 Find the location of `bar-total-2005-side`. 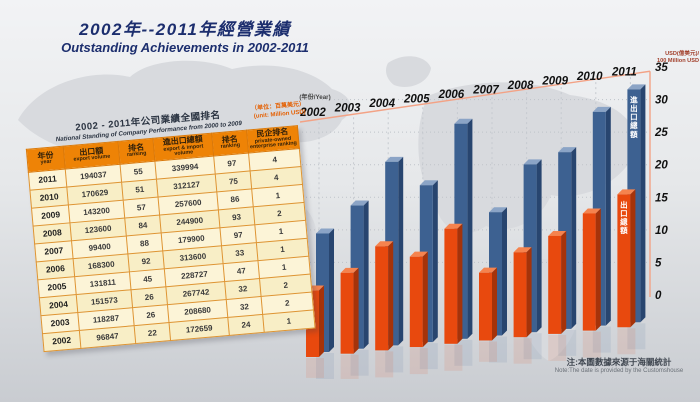

bar-total-2005-side is located at coordinates (435, 261).